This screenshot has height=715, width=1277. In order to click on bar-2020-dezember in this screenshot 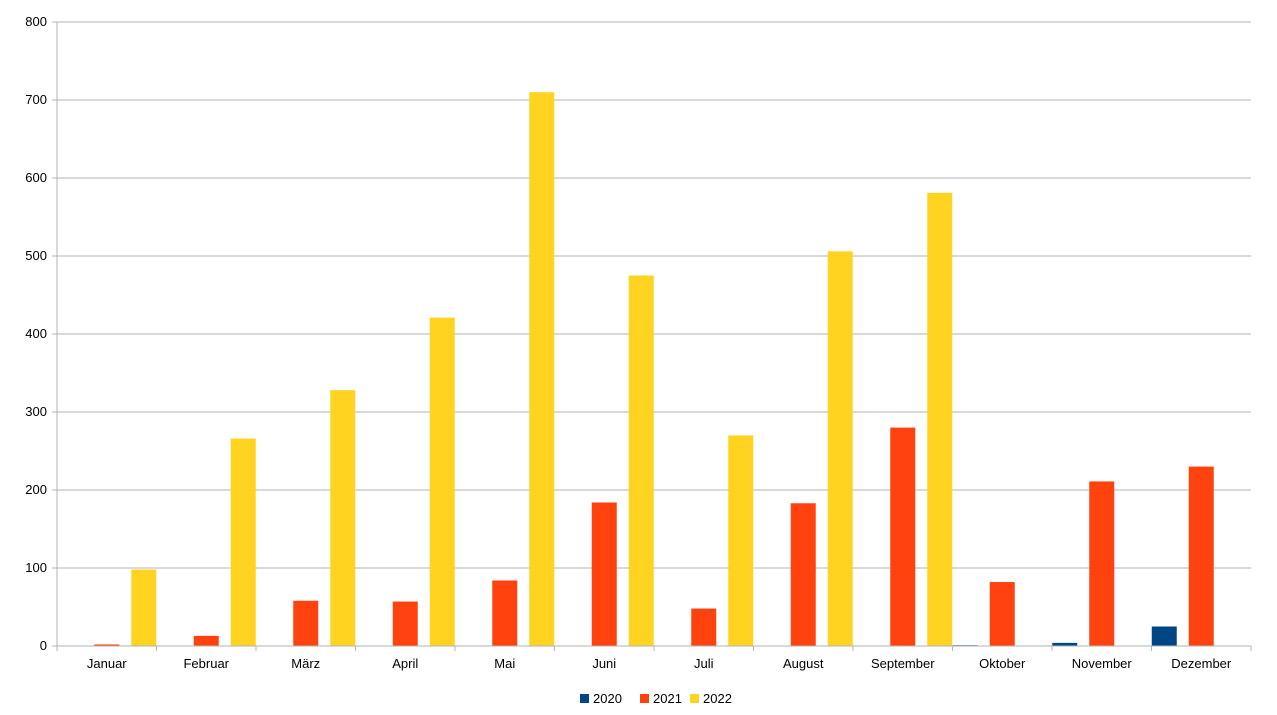, I will do `click(1164, 636)`.